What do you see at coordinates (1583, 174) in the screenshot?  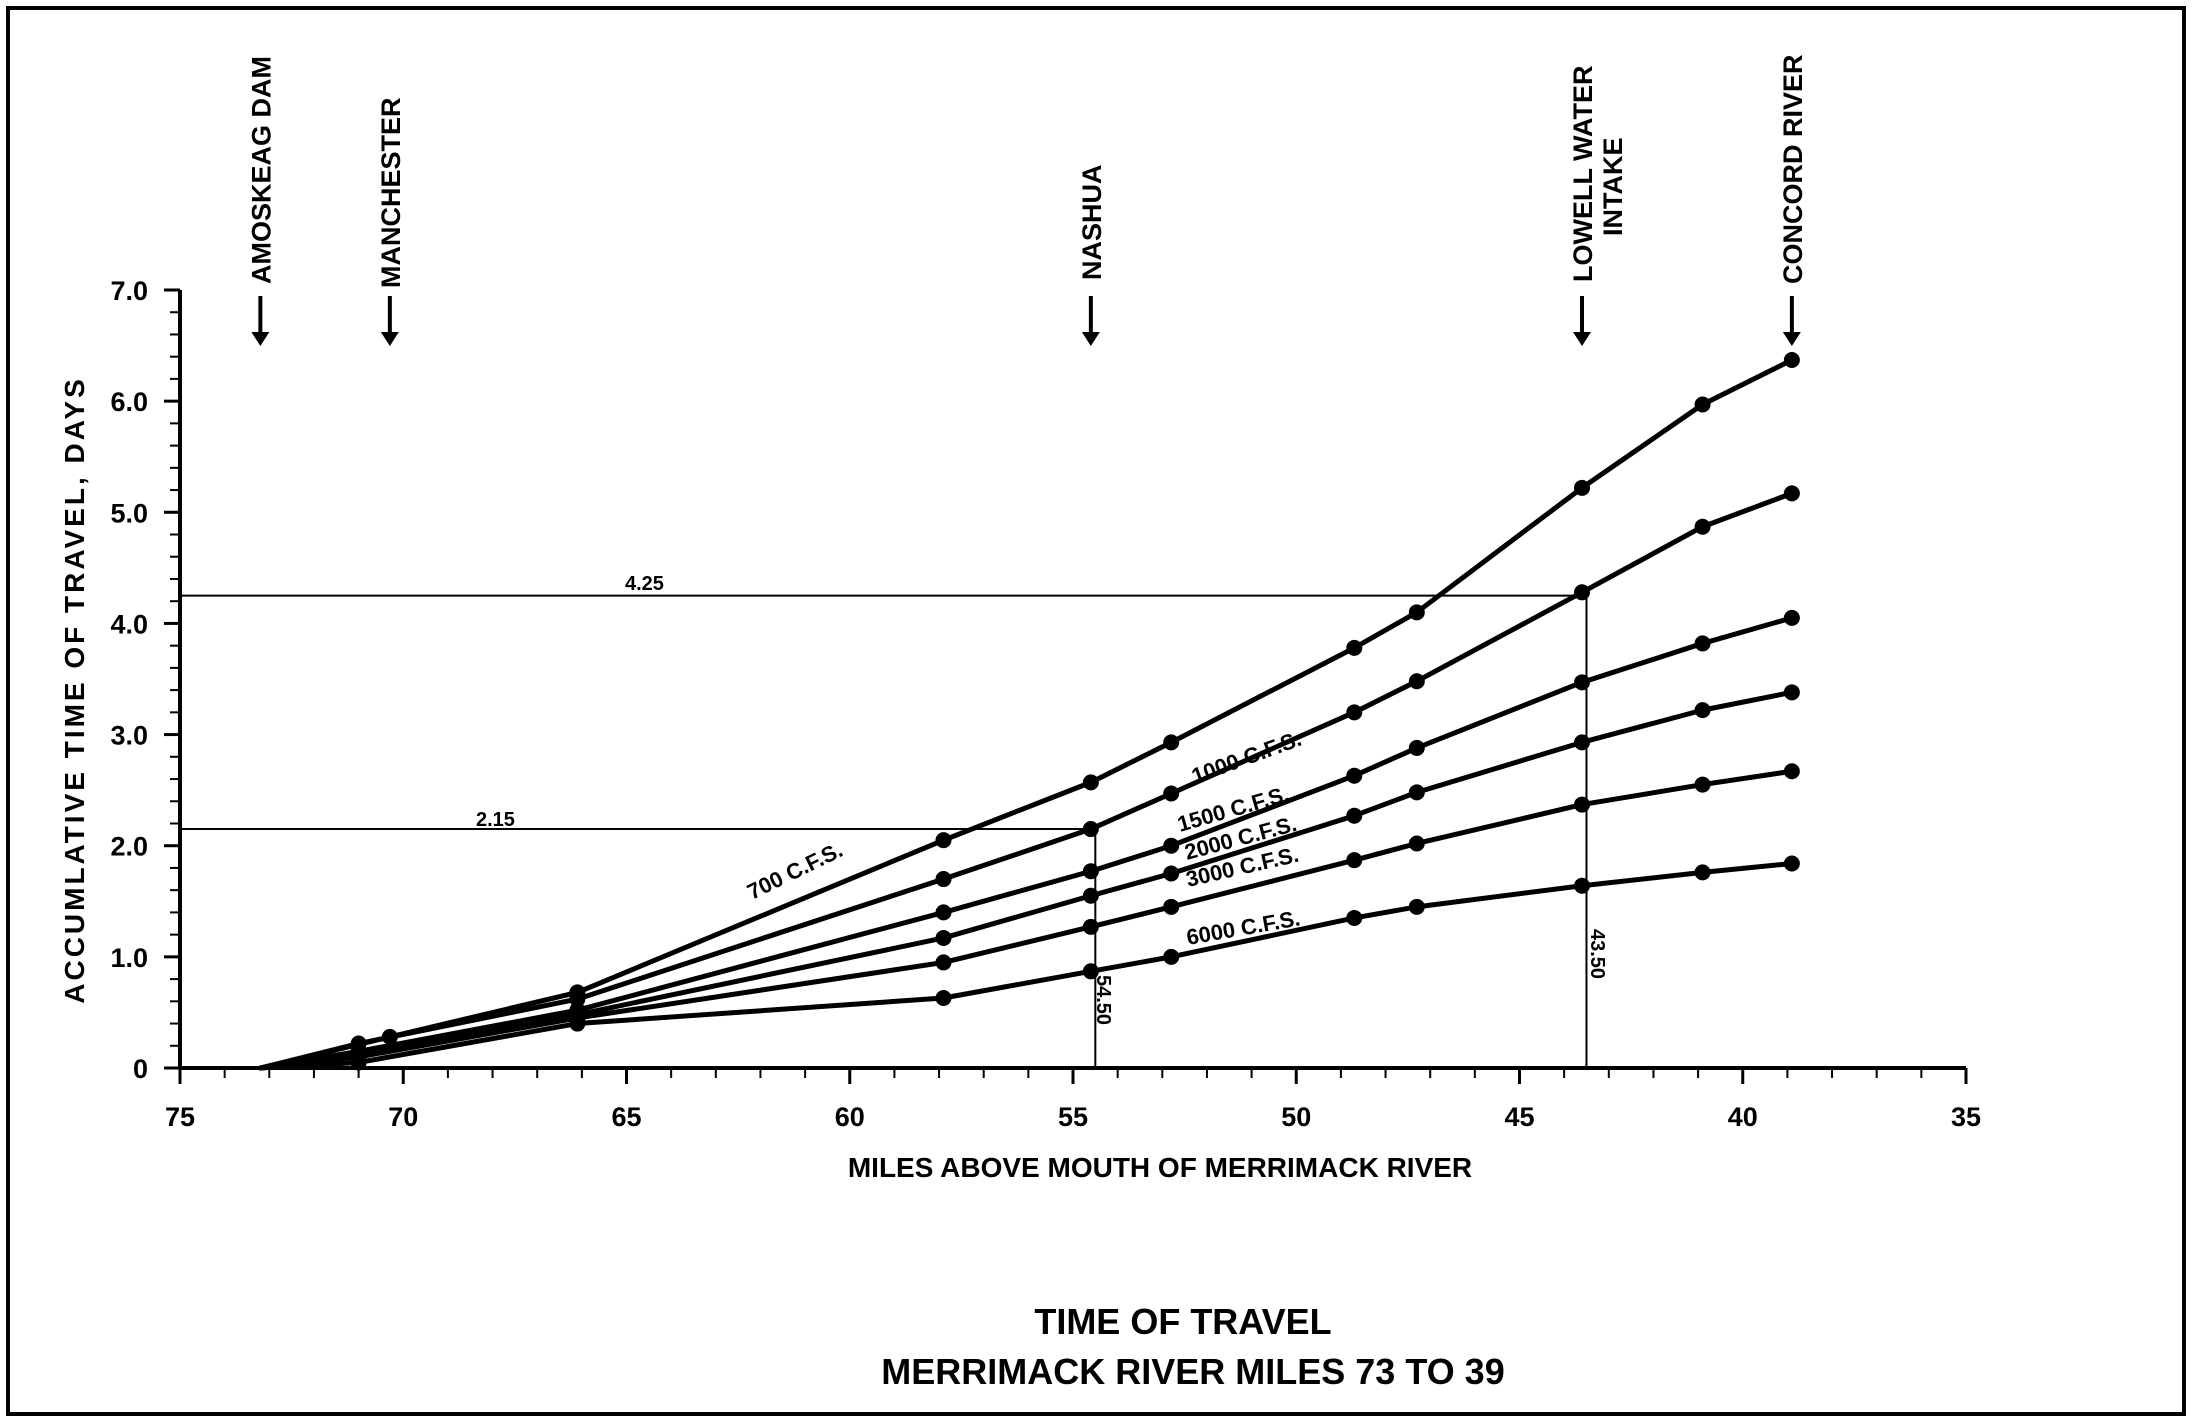 I see `location-label: LOWELL WATER` at bounding box center [1583, 174].